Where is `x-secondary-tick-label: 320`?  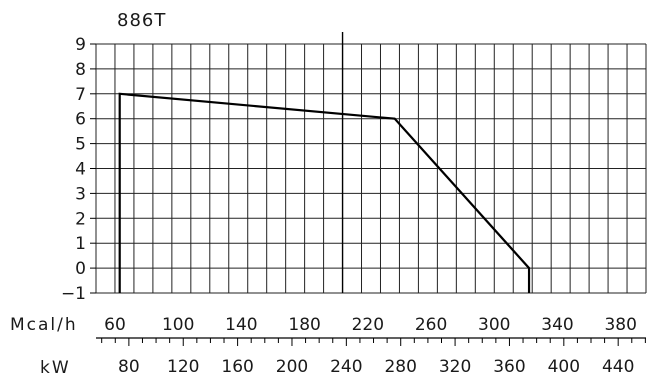 x-secondary-tick-label: 320 is located at coordinates (455, 367).